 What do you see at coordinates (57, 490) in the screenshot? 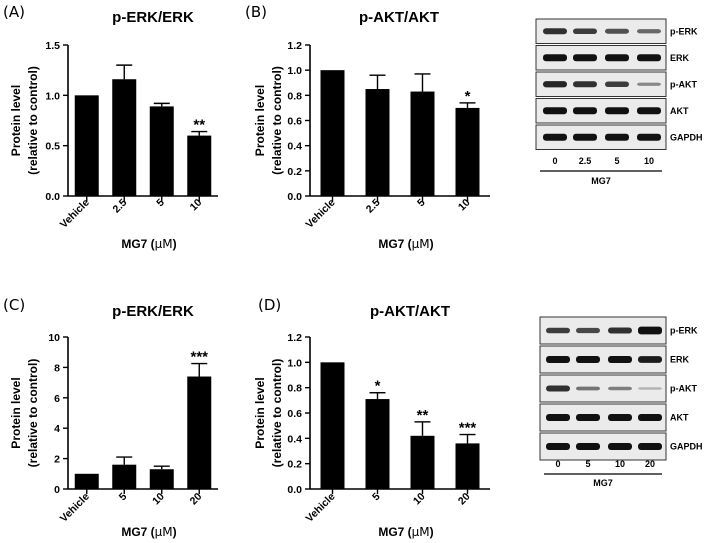
I see `y-tick-label: 0` at bounding box center [57, 490].